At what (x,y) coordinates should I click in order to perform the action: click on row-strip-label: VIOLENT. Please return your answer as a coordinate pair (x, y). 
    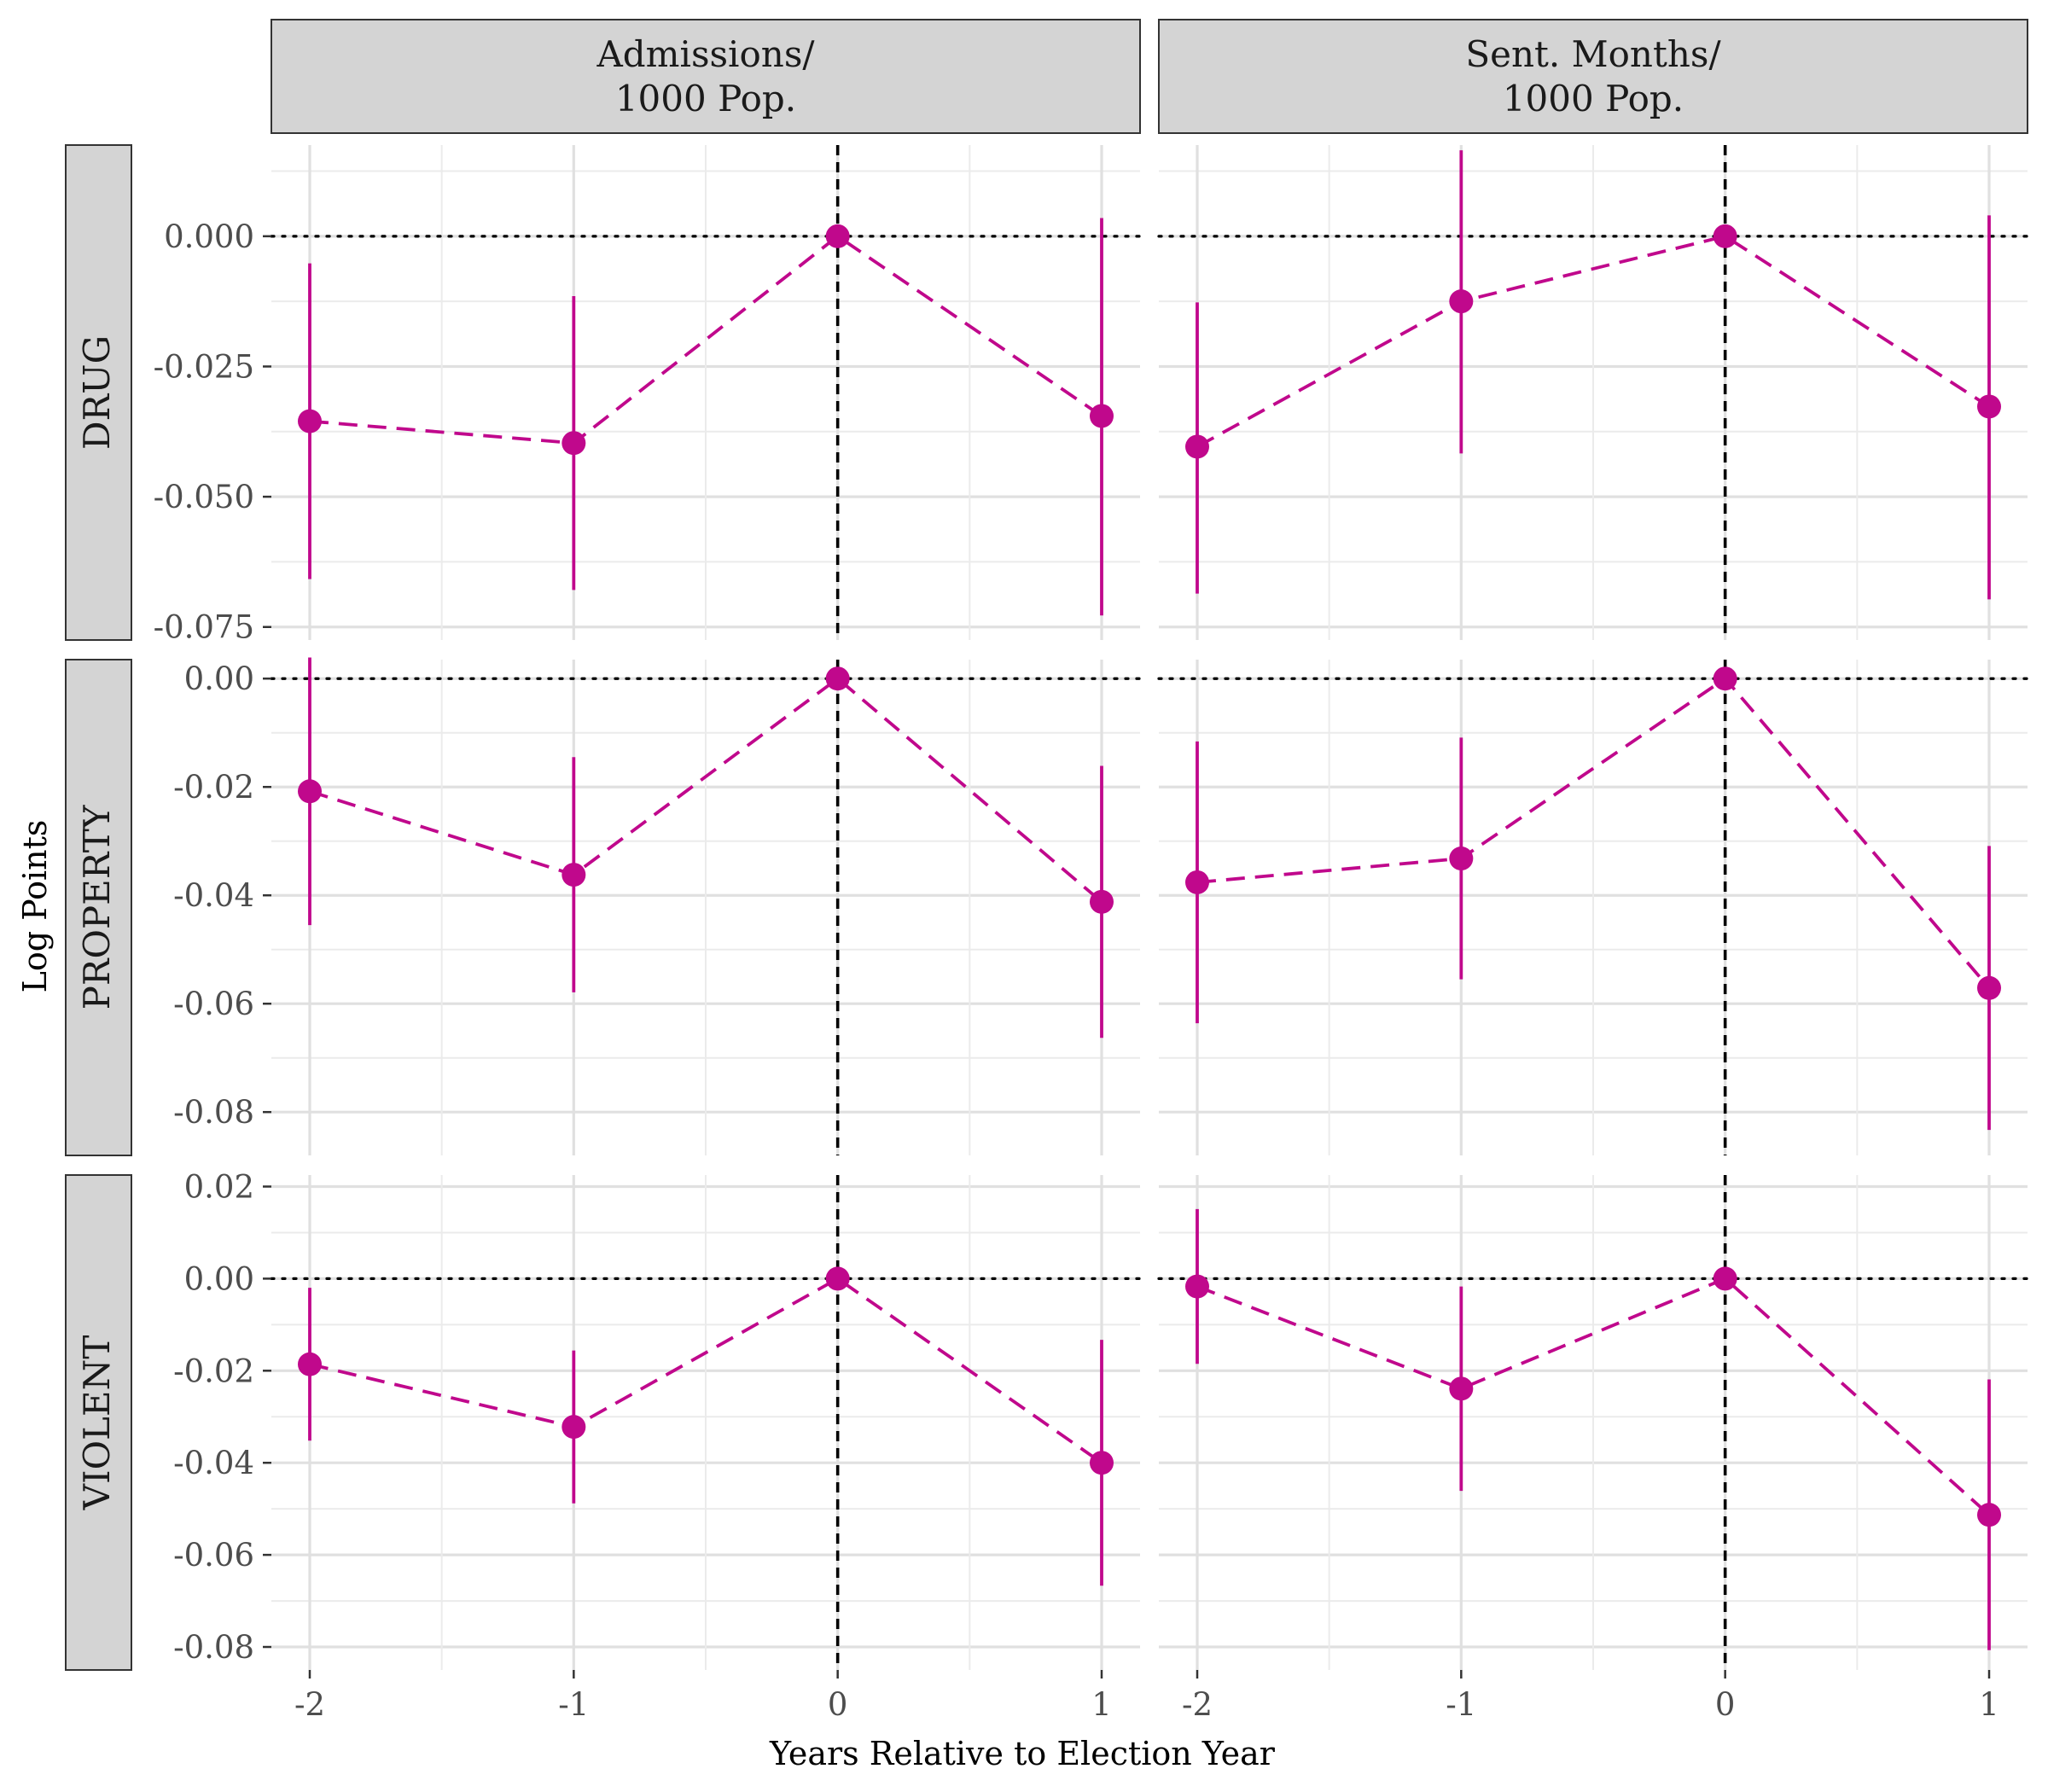
    Looking at the image, I should click on (97, 1423).